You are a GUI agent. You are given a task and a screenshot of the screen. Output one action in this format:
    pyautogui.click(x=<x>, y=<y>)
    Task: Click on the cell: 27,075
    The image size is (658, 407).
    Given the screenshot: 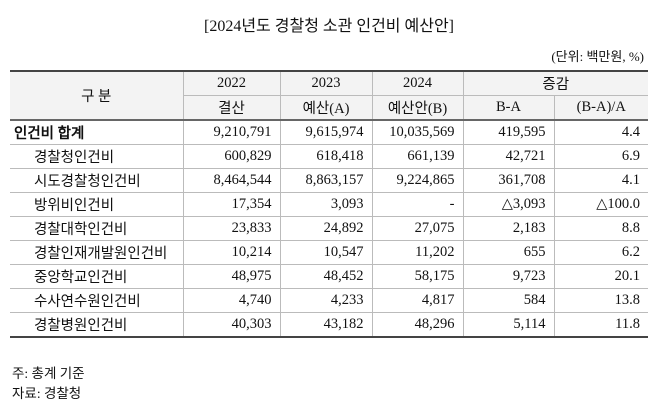 What is the action you would take?
    pyautogui.click(x=417, y=228)
    